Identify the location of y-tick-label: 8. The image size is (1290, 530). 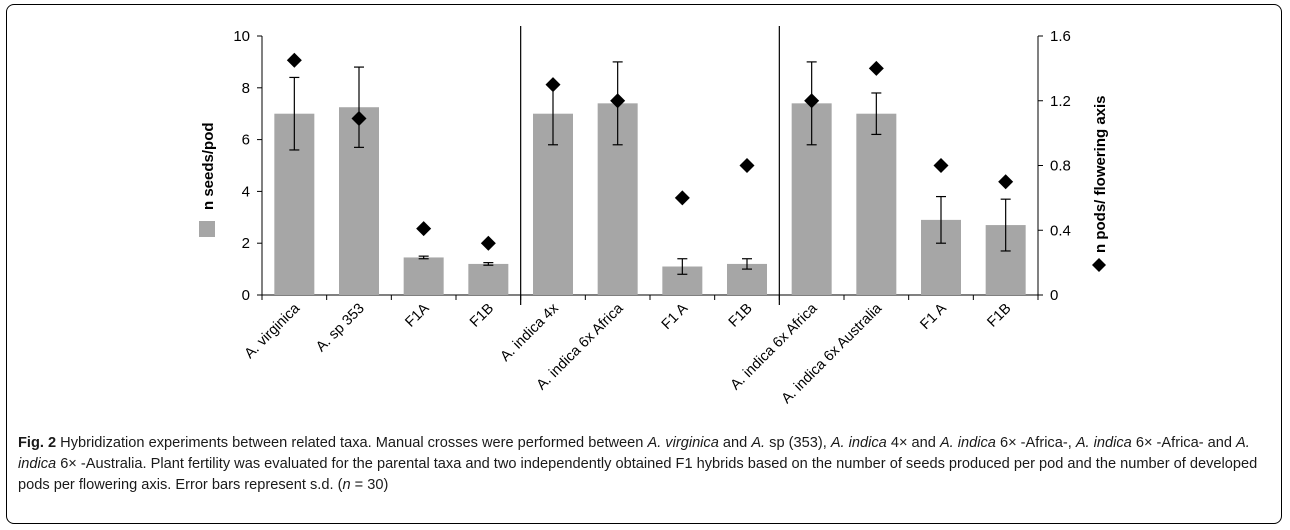
(246, 88).